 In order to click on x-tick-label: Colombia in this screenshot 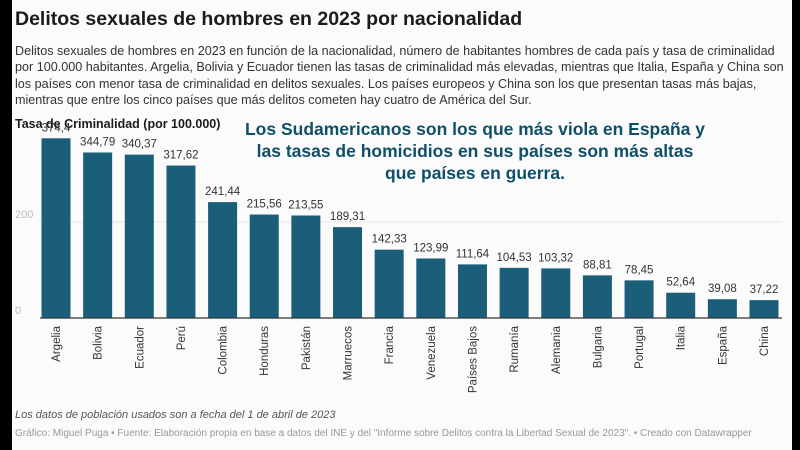, I will do `click(224, 349)`.